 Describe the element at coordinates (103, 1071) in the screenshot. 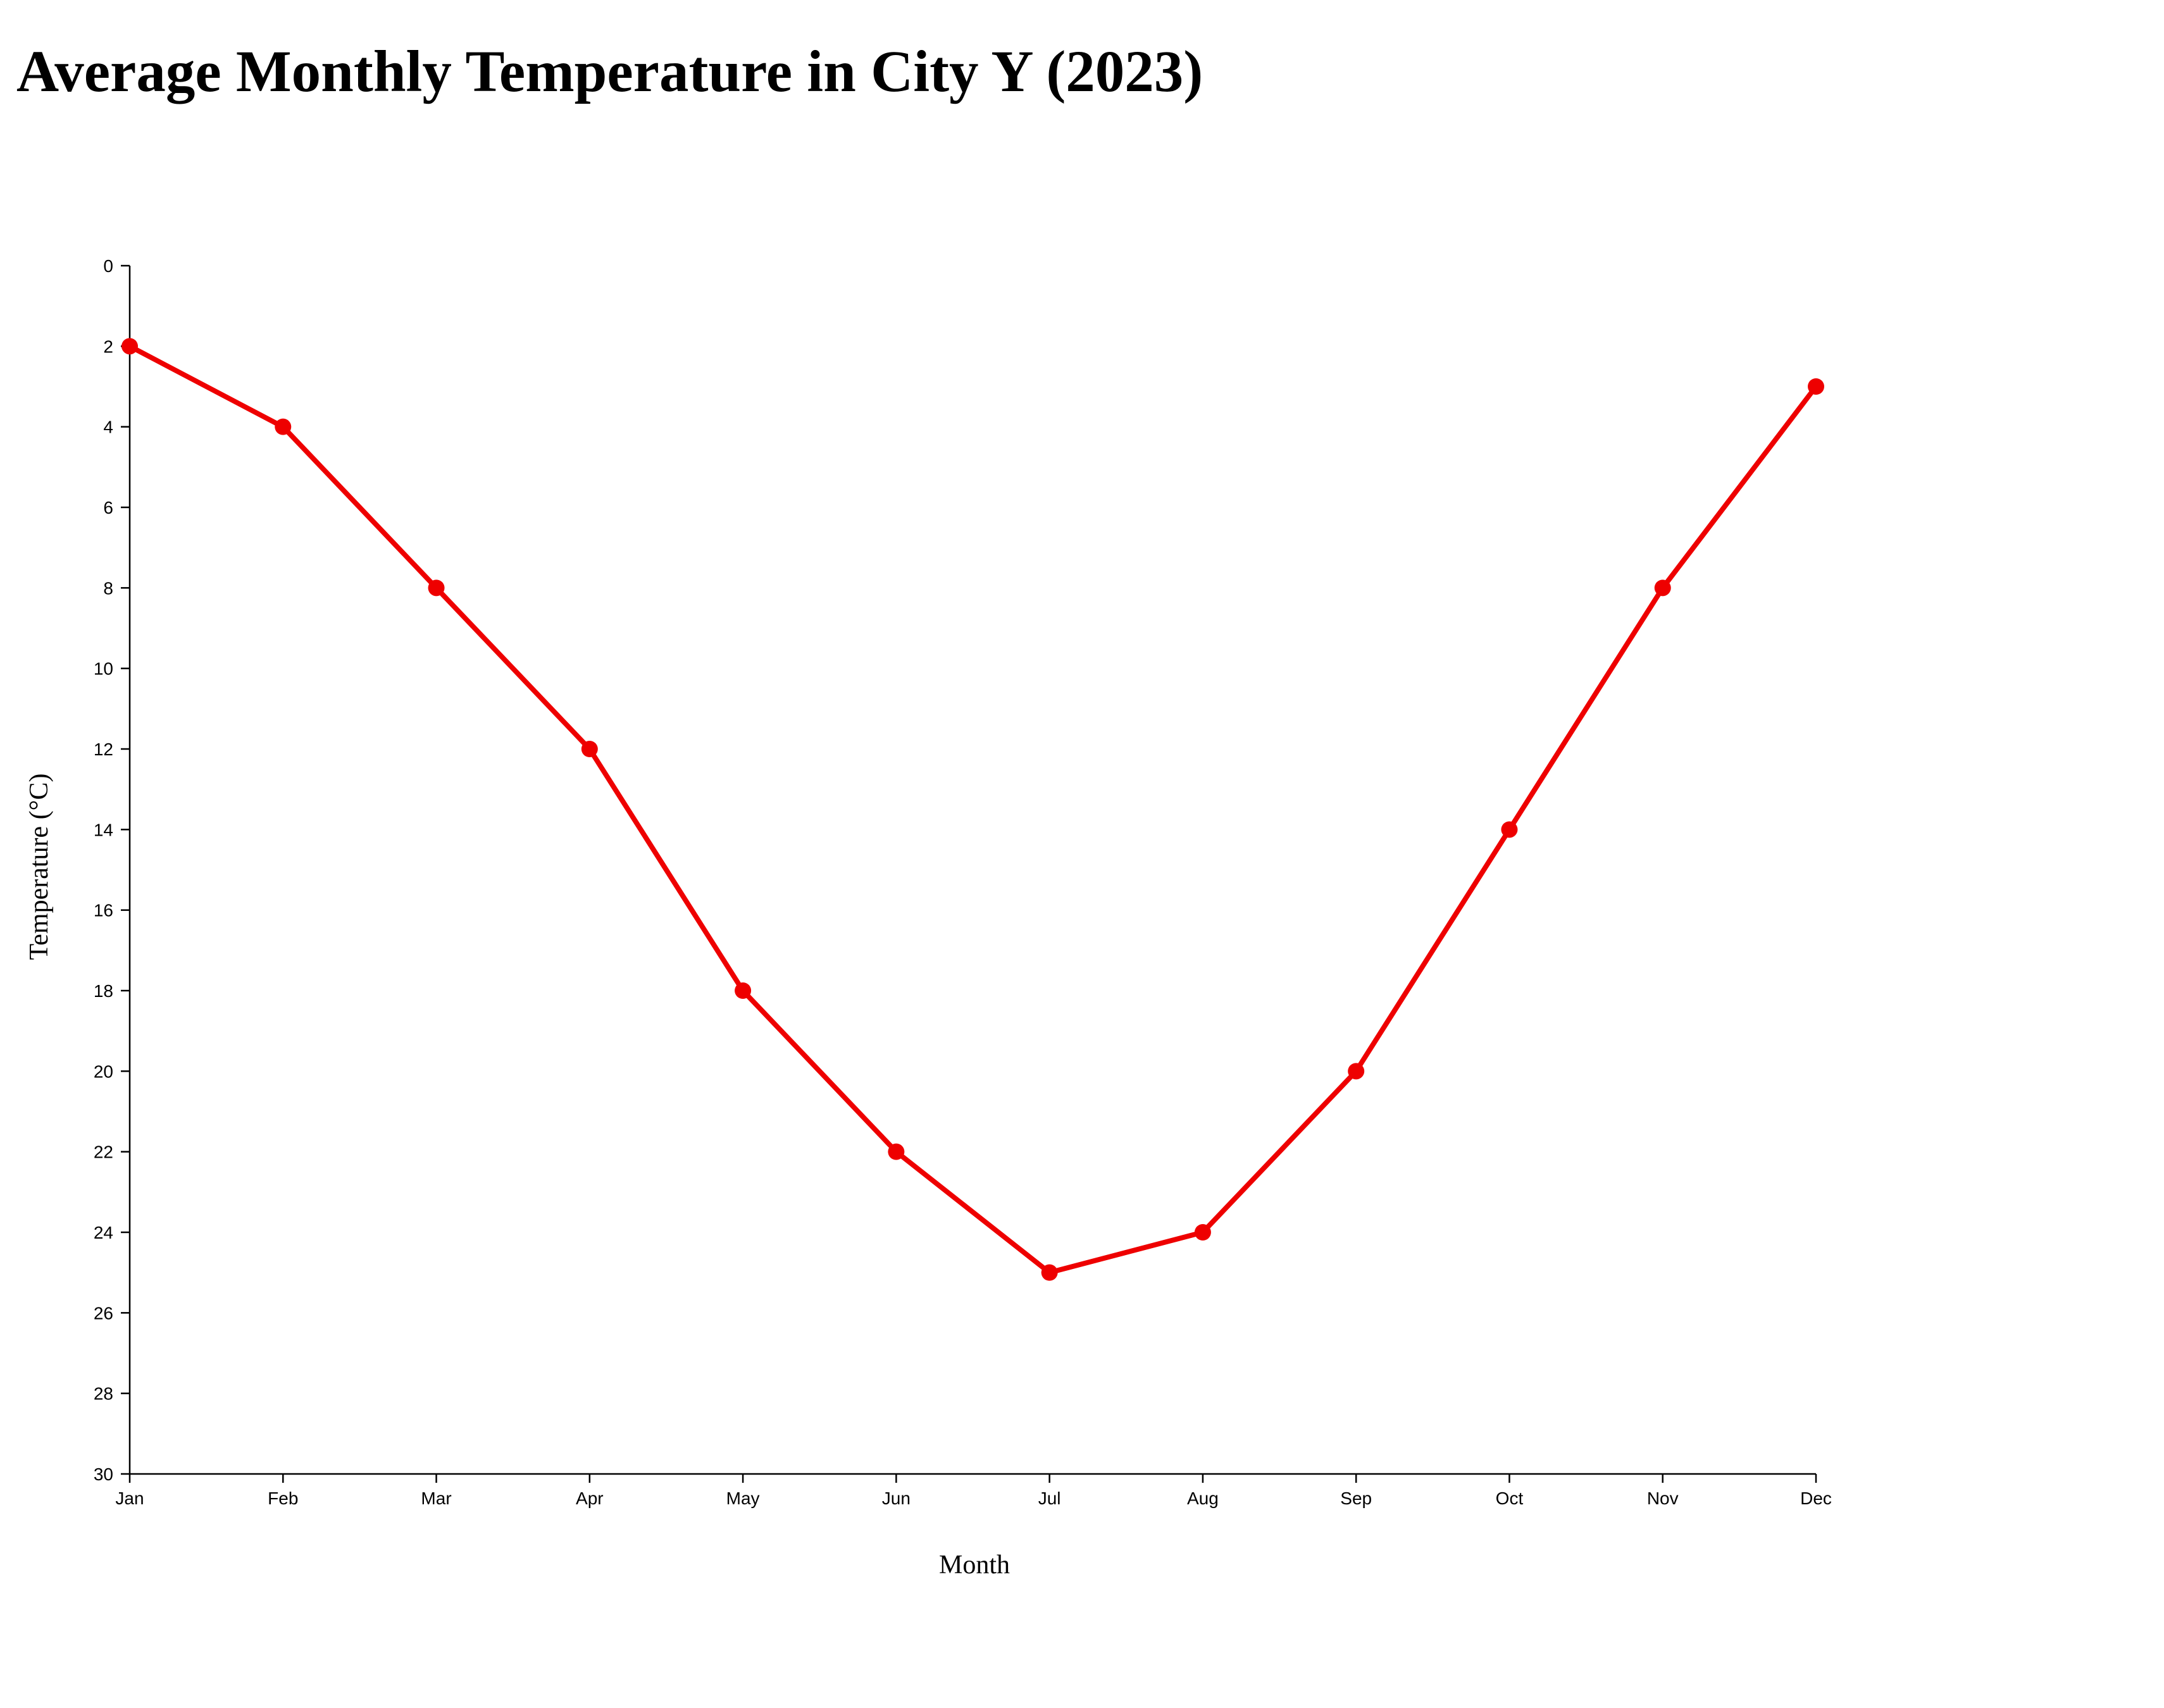

I see `y-tick-label: 20` at that location.